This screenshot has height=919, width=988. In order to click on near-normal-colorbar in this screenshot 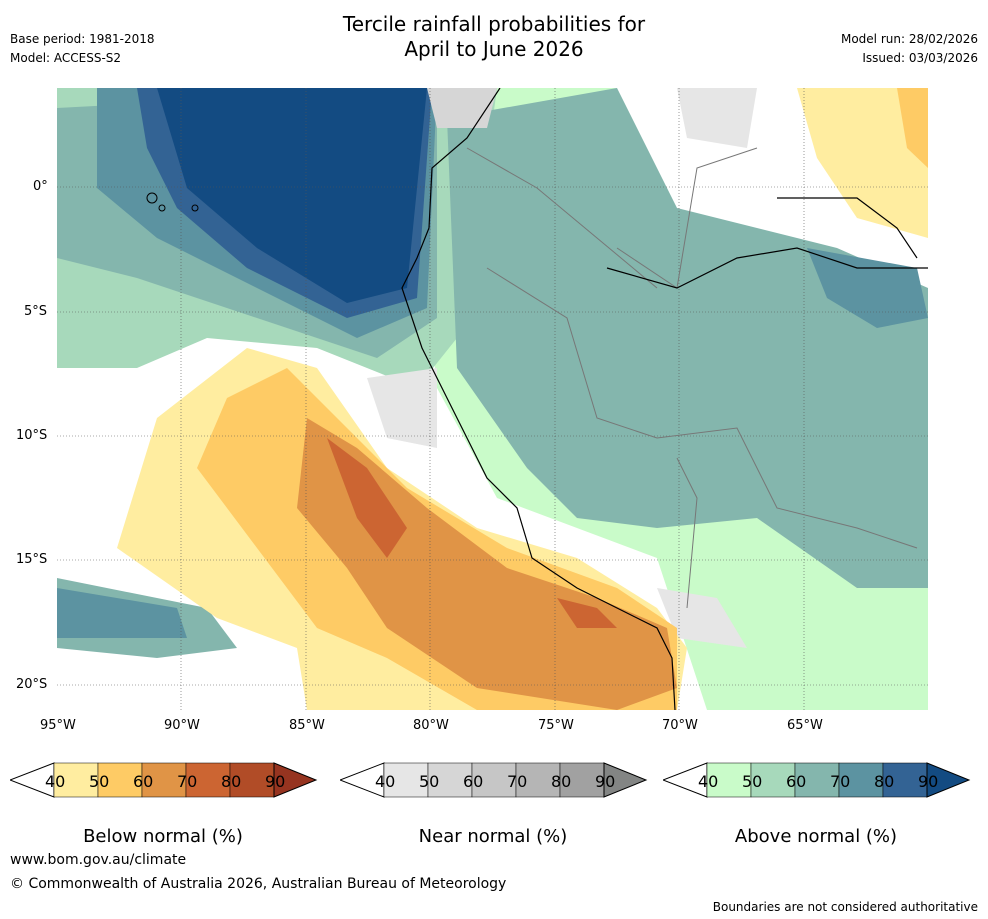, I will do `click(494, 780)`.